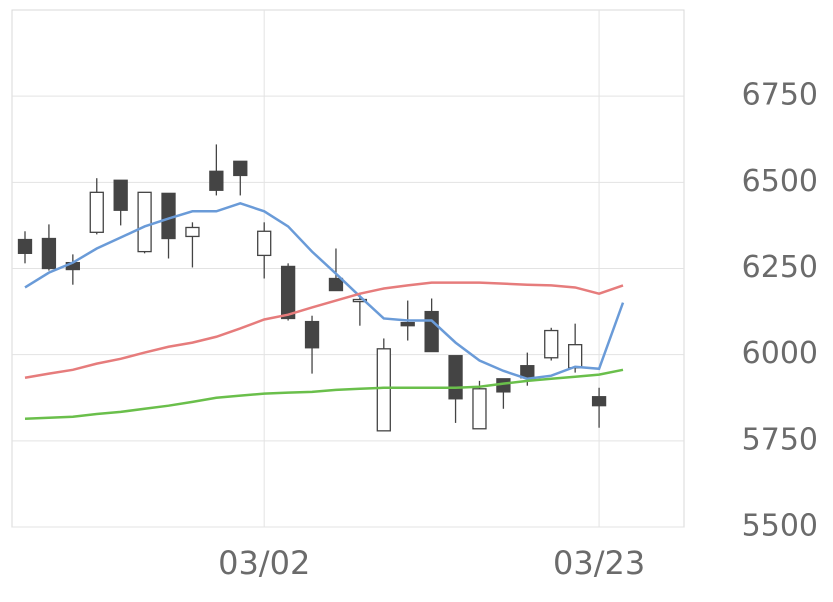 The height and width of the screenshot is (602, 833). What do you see at coordinates (780, 353) in the screenshot?
I see `y-tick-label: 6000` at bounding box center [780, 353].